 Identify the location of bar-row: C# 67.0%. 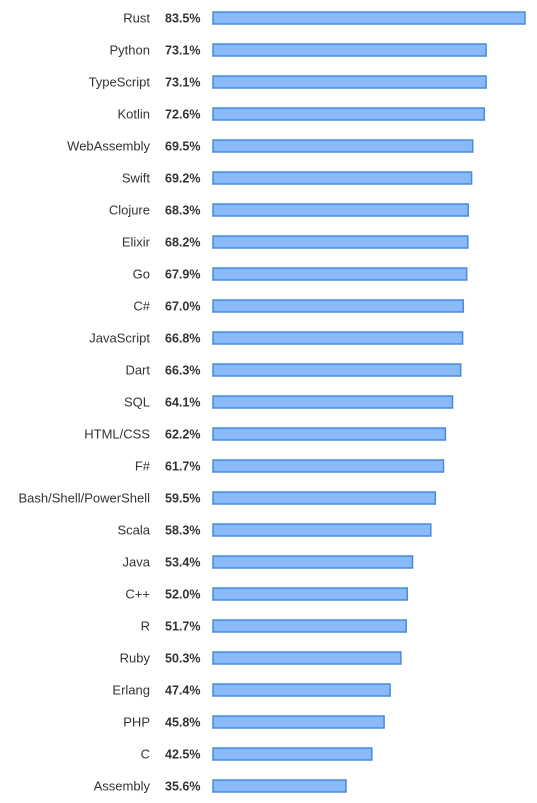
(299, 306).